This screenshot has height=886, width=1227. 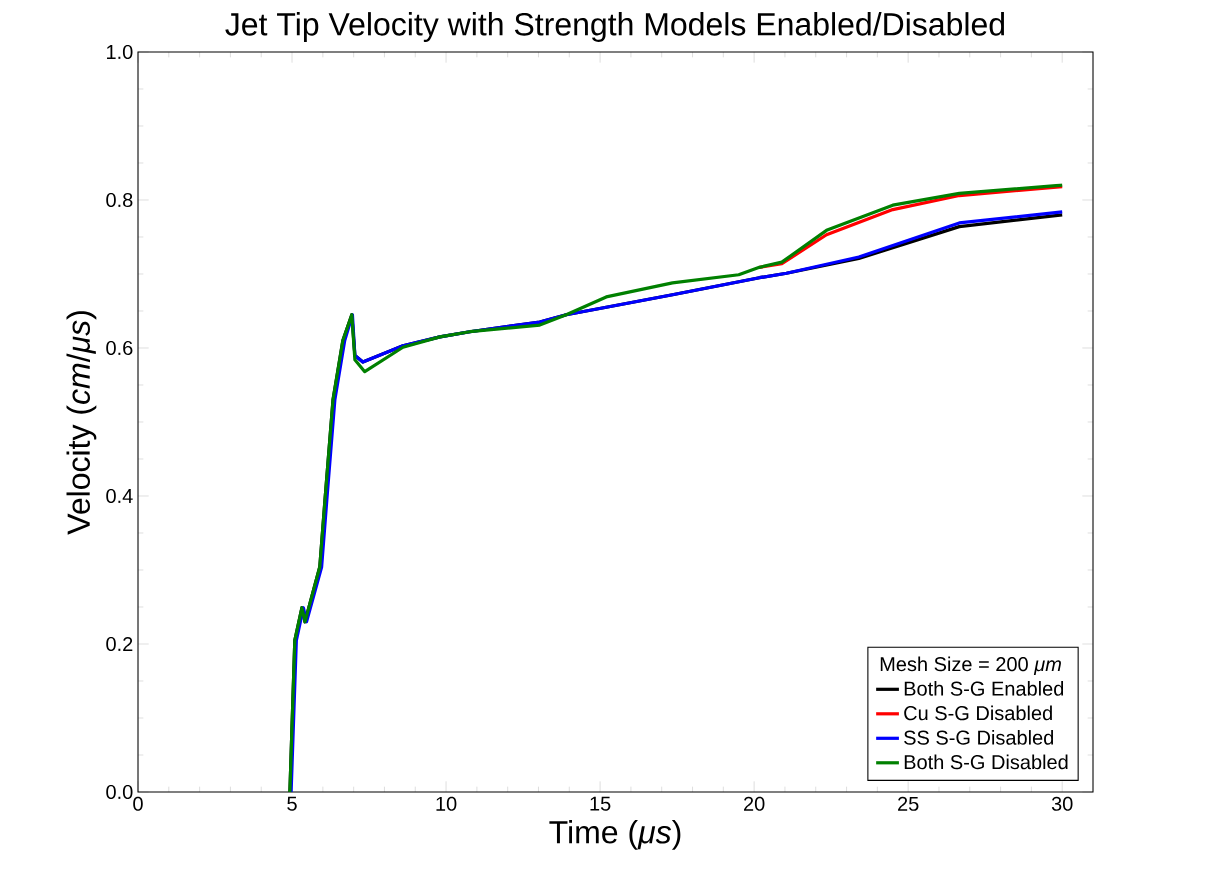 What do you see at coordinates (119, 792) in the screenshot?
I see `y-tick-label: 0.0` at bounding box center [119, 792].